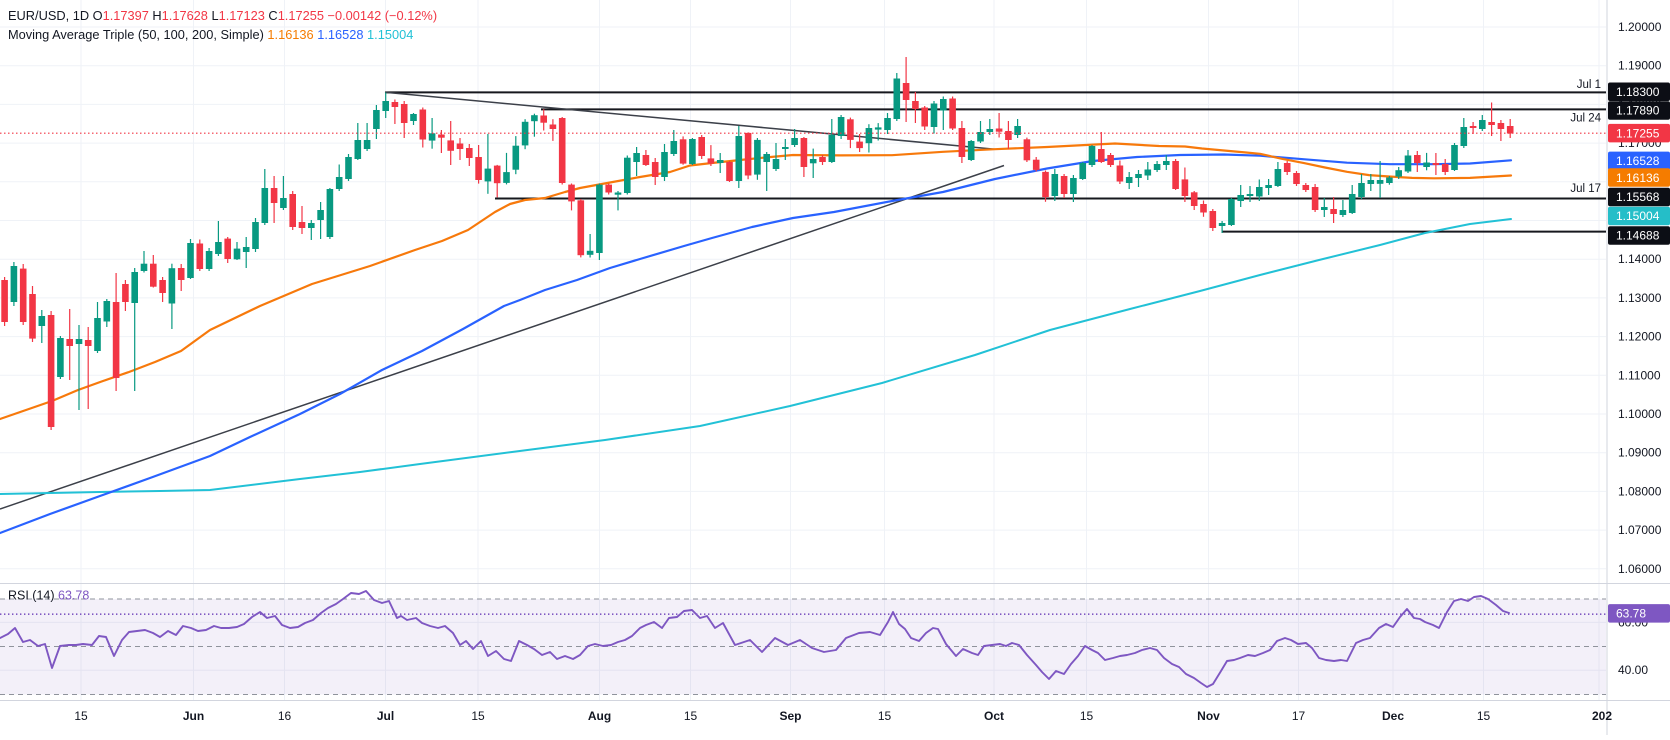  Describe the element at coordinates (1640, 298) in the screenshot. I see `svg-text: 1.13000` at that location.